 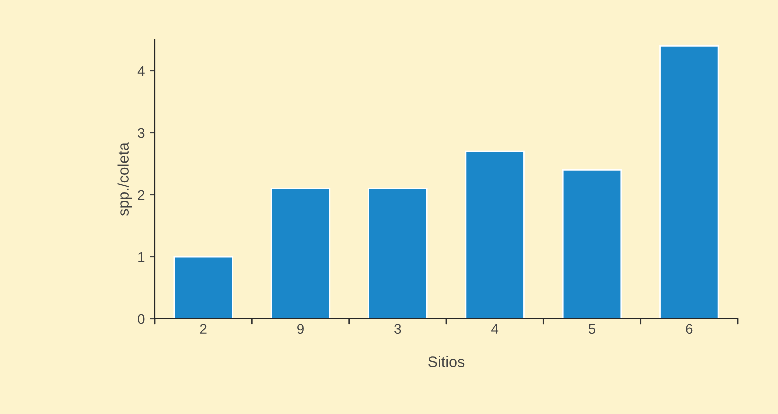 I want to click on y-tick-label: 3, so click(x=141, y=133).